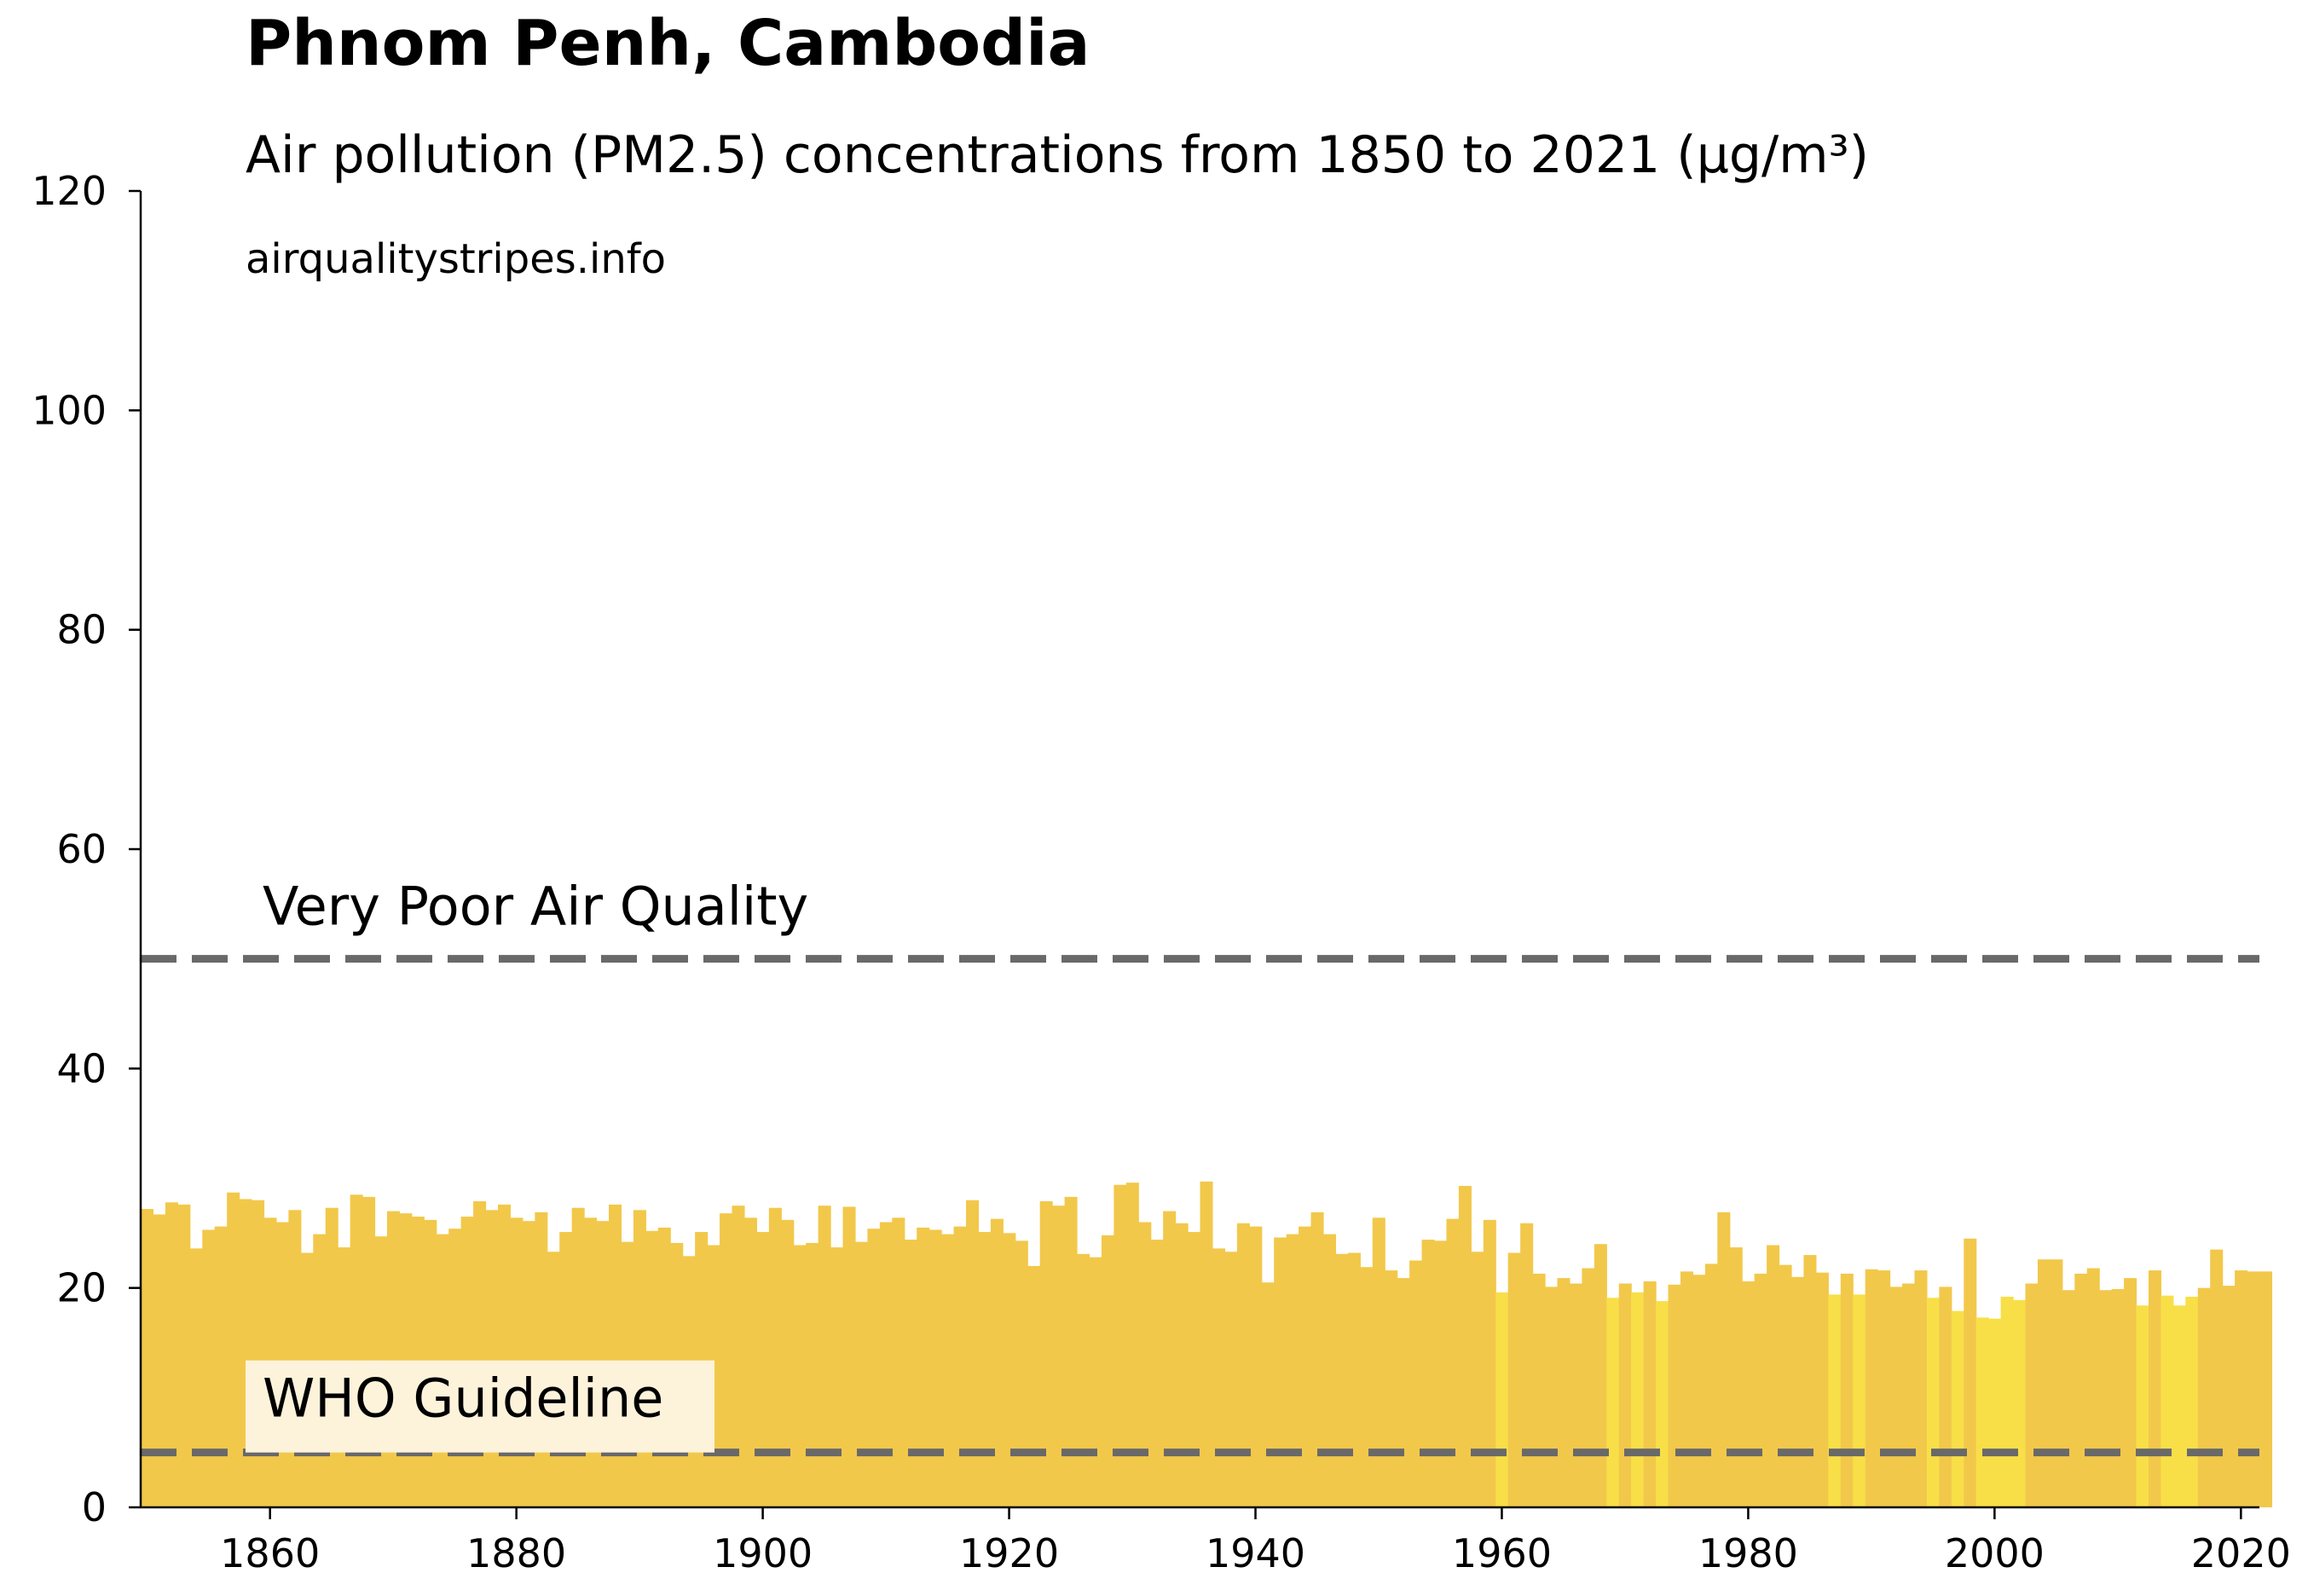 This screenshot has height=1596, width=2308. Describe the element at coordinates (1971, 1372) in the screenshot. I see `bar-1998` at that location.